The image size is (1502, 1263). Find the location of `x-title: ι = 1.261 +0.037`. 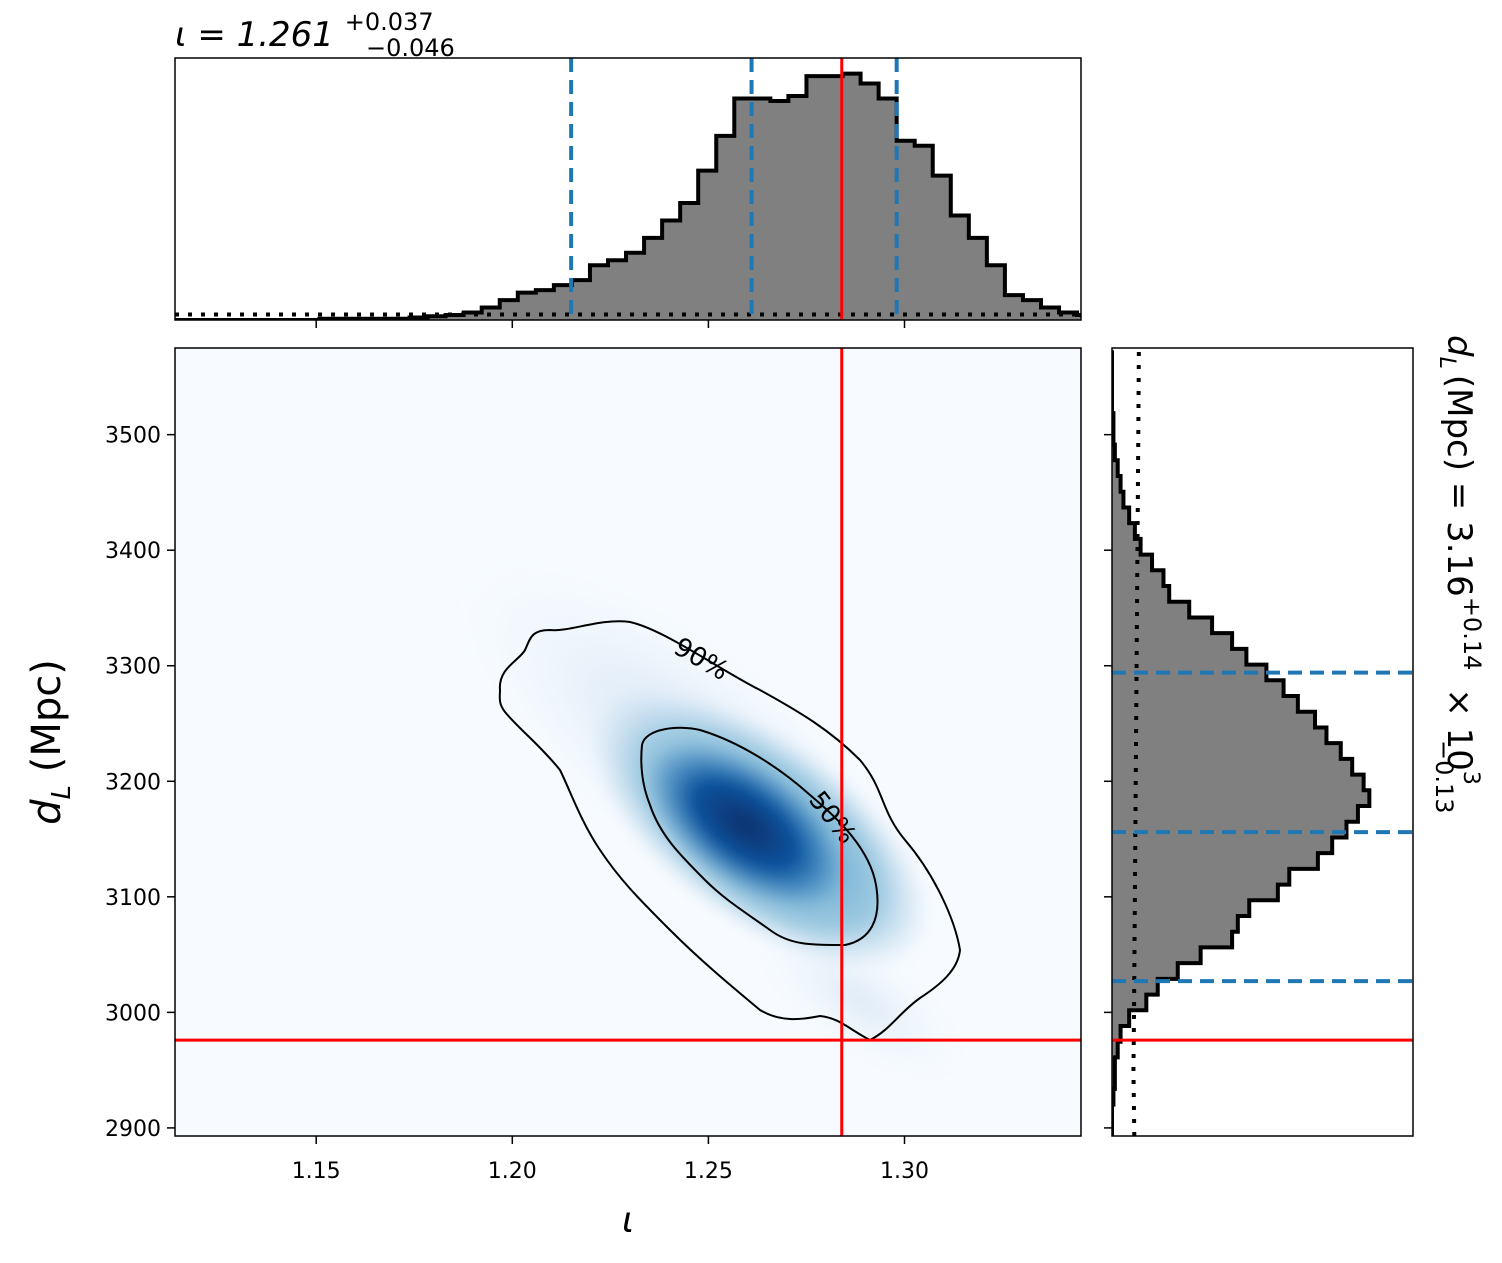

x-title: ι = 1.261 +0.037 is located at coordinates (304, 31).